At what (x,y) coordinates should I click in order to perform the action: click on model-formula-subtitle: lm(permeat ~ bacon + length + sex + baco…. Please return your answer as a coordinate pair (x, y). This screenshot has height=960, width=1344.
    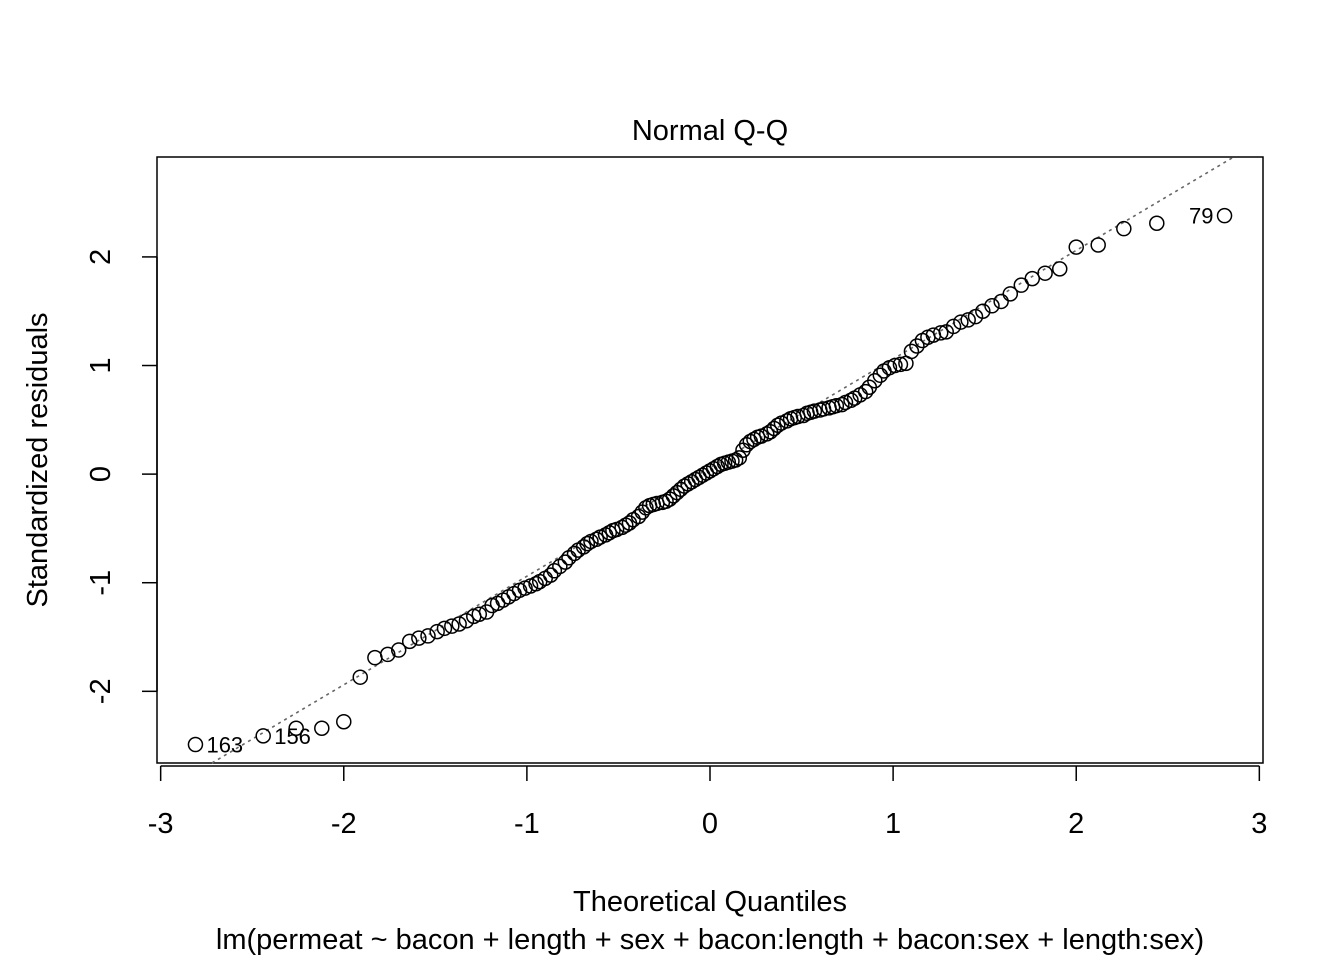
    Looking at the image, I should click on (710, 940).